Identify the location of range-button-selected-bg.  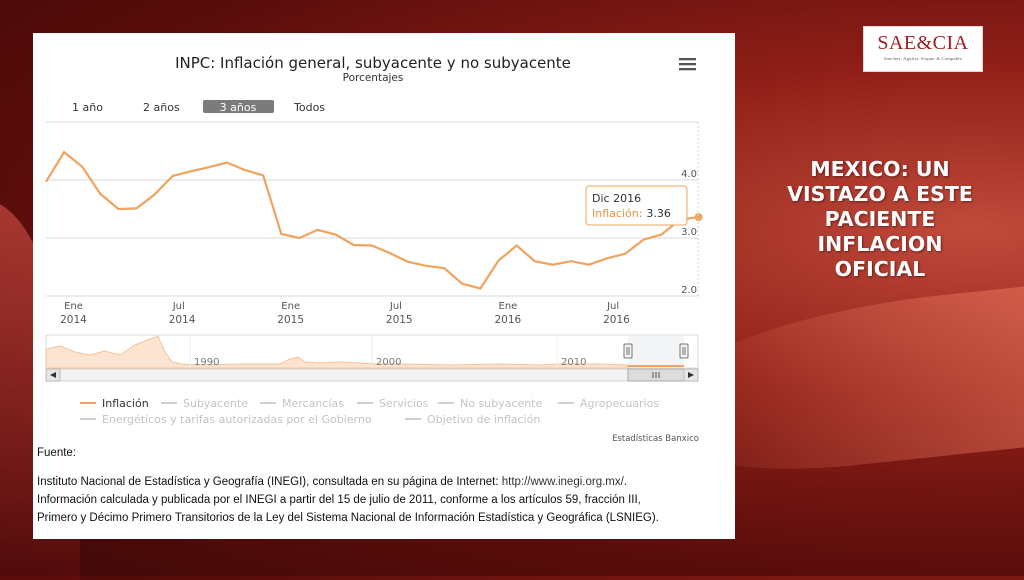
(238, 106).